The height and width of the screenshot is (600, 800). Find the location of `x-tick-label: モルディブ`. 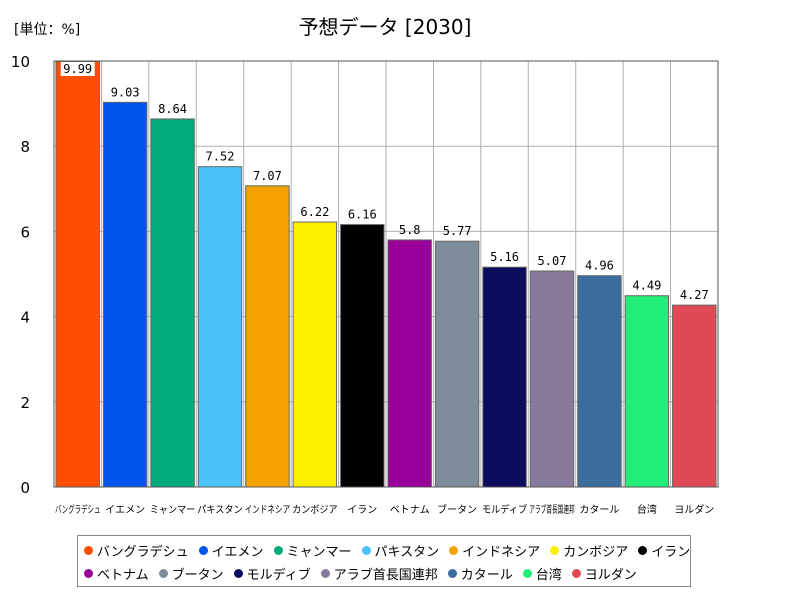

x-tick-label: モルディブ is located at coordinates (504, 509).